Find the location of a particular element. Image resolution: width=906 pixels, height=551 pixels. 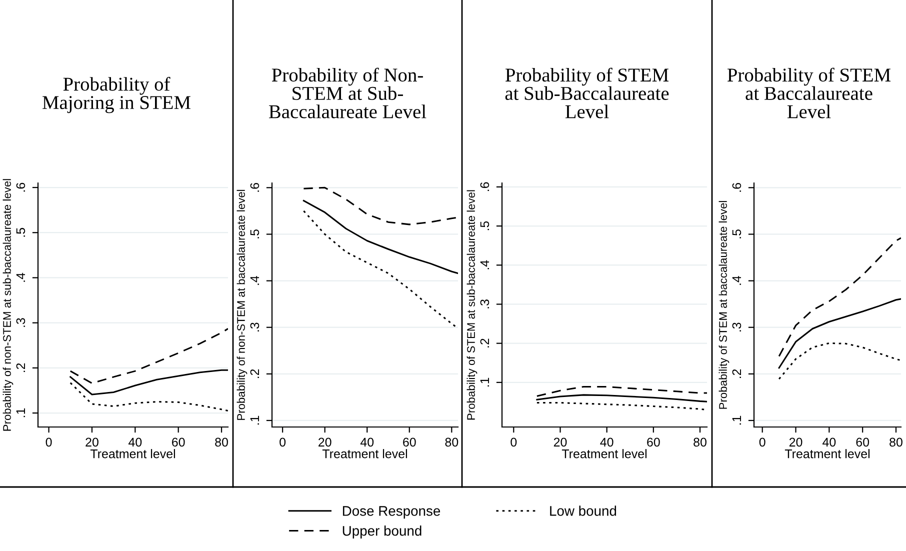

chart-title: Probability of STEM at Baccalaureate Level is located at coordinates (809, 93).